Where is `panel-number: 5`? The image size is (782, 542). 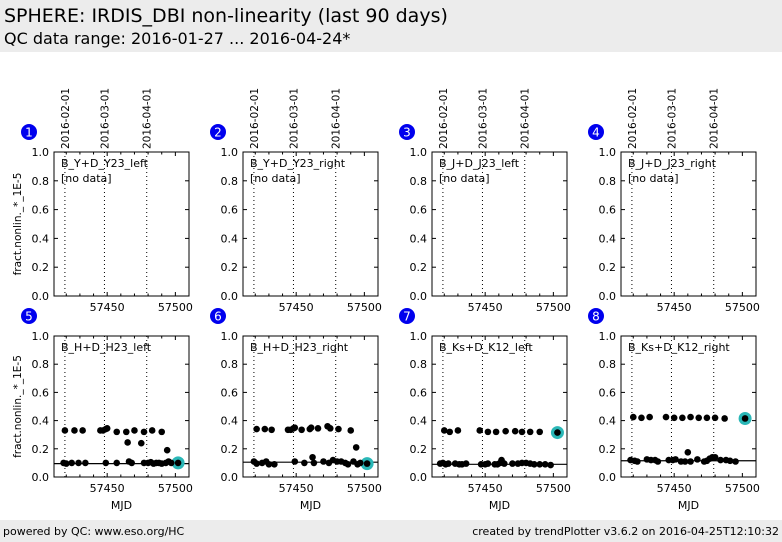 panel-number: 5 is located at coordinates (29, 317).